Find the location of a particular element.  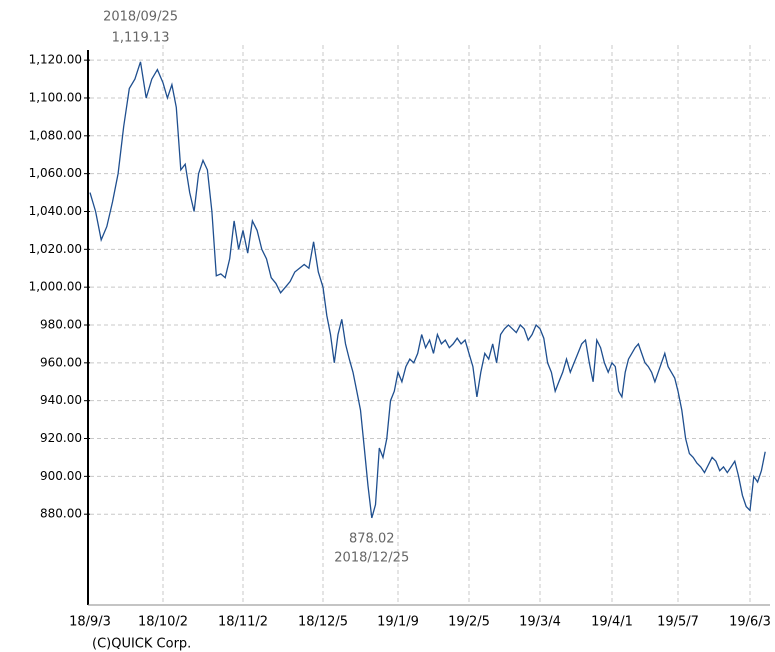

y-tick-label: 920.00 is located at coordinates (61, 438).